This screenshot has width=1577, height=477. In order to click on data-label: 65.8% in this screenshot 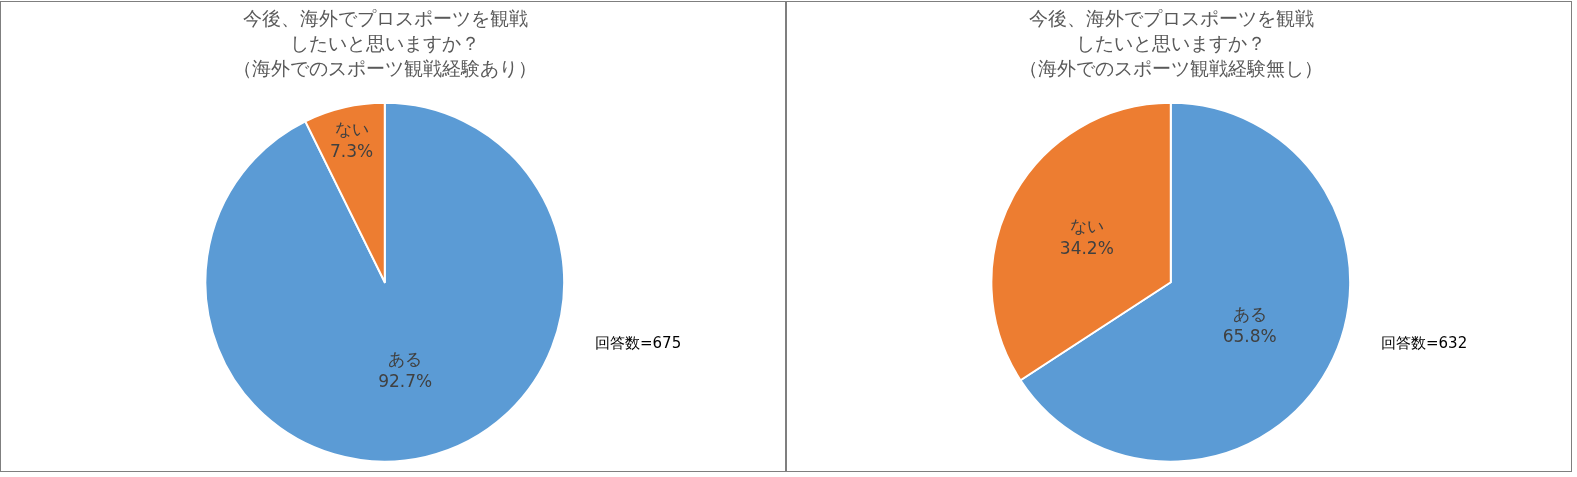, I will do `click(1249, 335)`.